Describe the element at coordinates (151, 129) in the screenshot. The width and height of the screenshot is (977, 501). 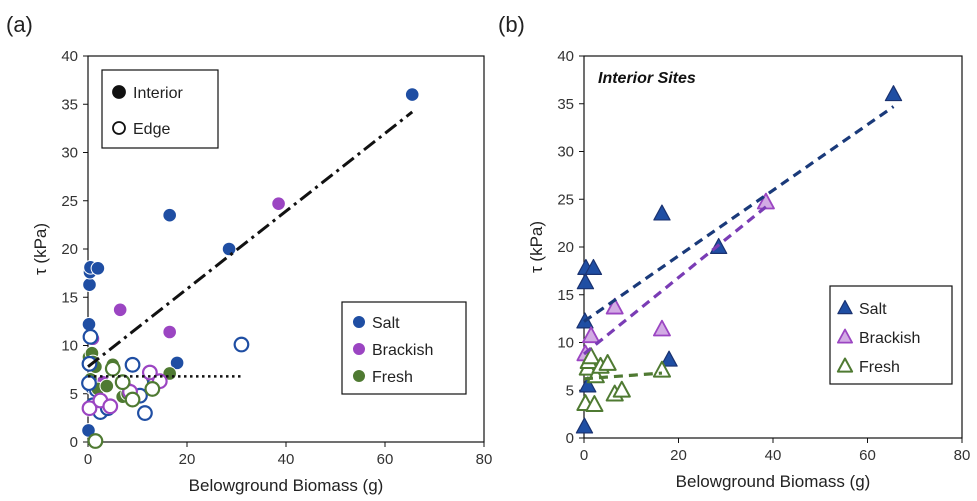
I see `legend-label-edge: Edge` at that location.